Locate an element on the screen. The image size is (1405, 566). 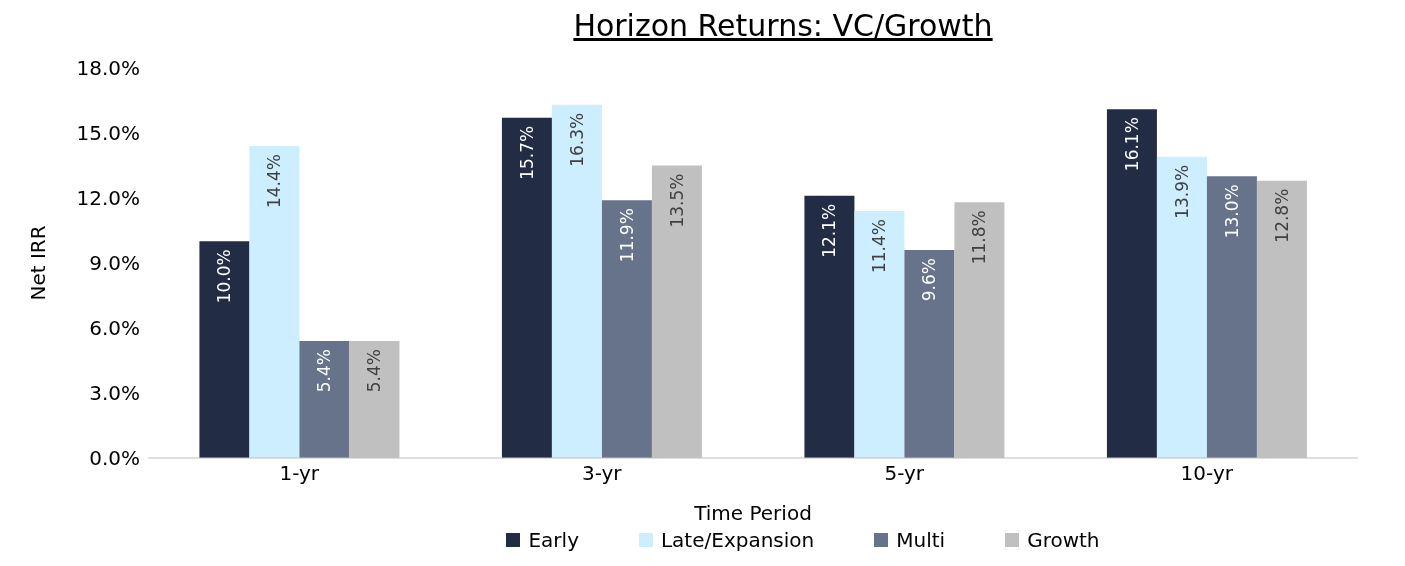
data-label: 11.8% is located at coordinates (979, 237).